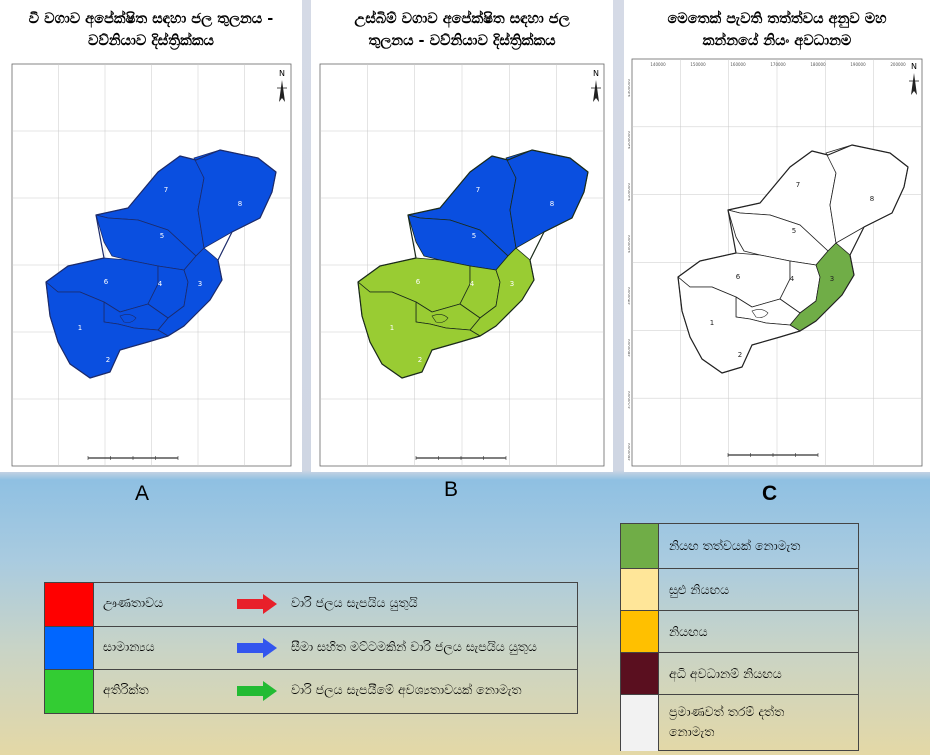 This screenshot has height=755, width=930. What do you see at coordinates (451, 489) in the screenshot?
I see `panel-b-letter: B` at bounding box center [451, 489].